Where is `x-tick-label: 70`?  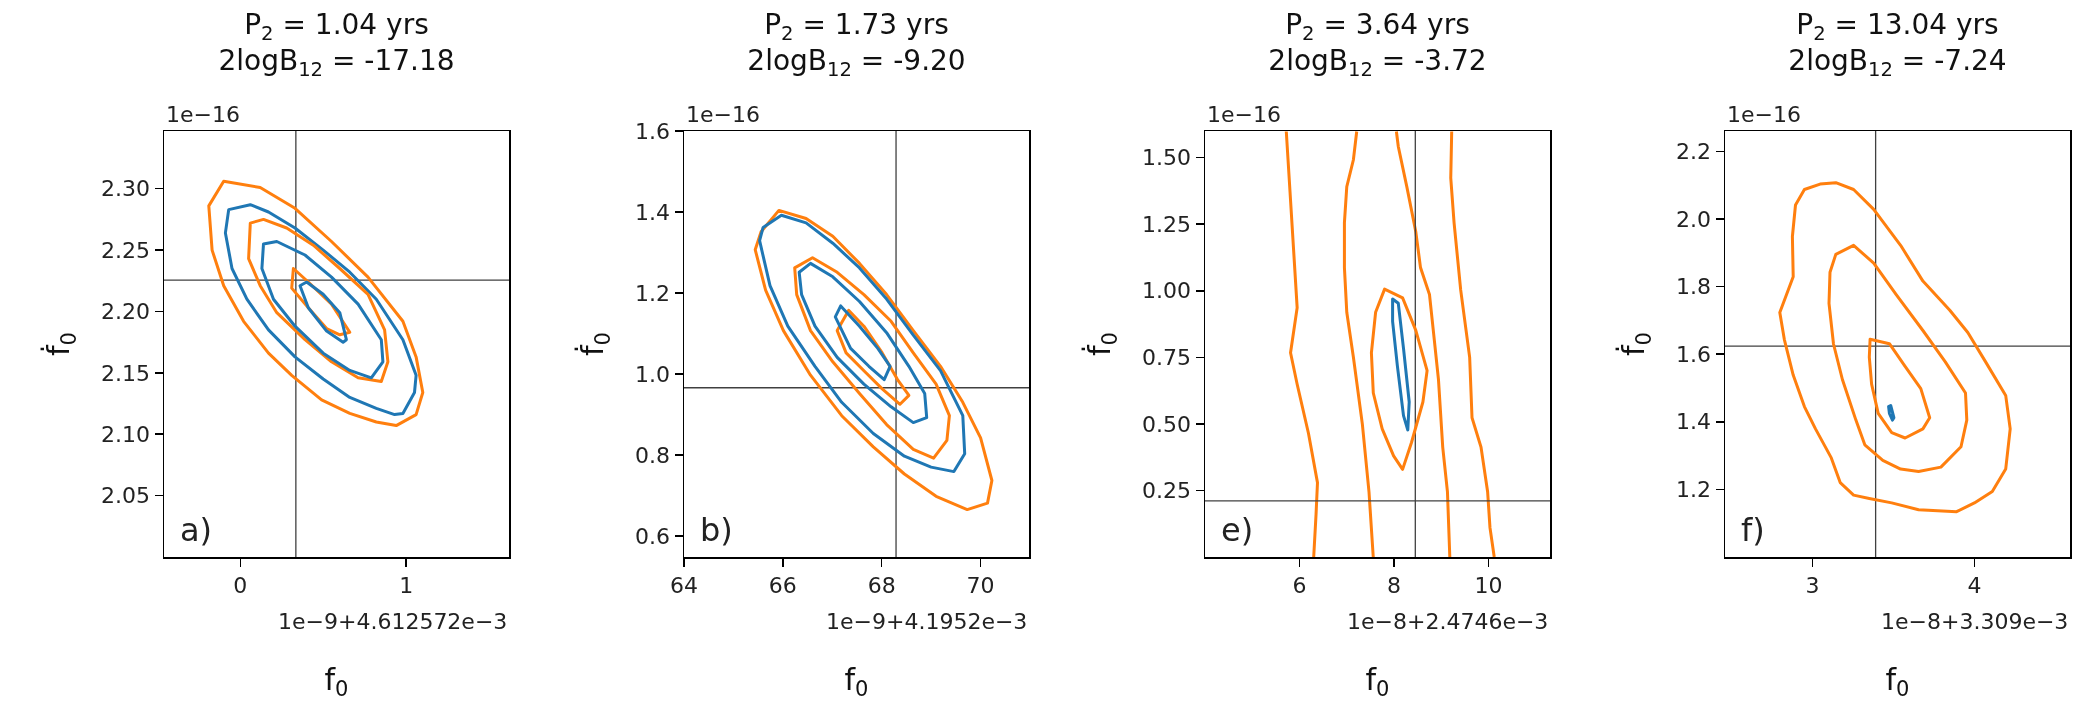 x-tick-label: 70 is located at coordinates (980, 585).